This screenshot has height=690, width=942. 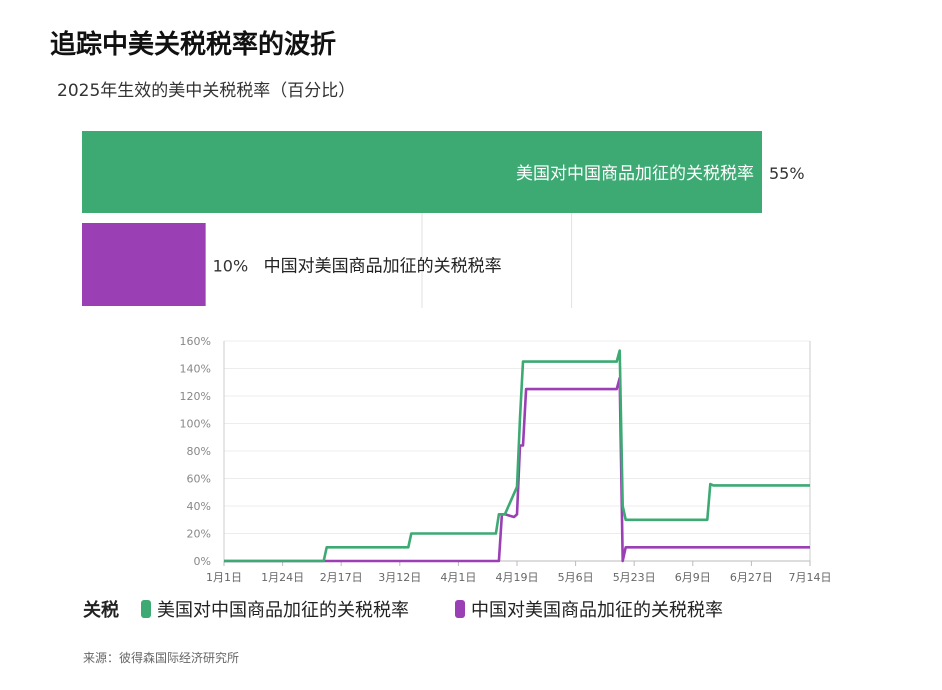 I want to click on line-y-tick-label: 100%, so click(x=195, y=424).